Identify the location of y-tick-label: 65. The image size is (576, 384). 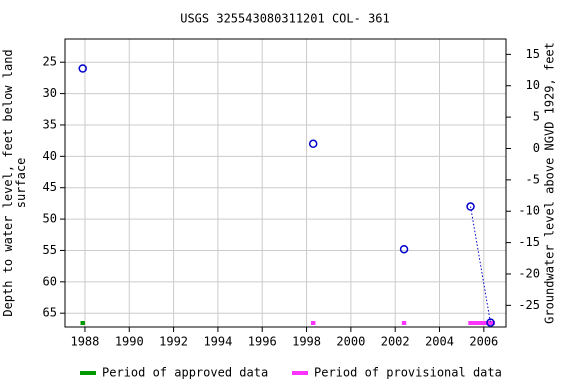
(50, 313).